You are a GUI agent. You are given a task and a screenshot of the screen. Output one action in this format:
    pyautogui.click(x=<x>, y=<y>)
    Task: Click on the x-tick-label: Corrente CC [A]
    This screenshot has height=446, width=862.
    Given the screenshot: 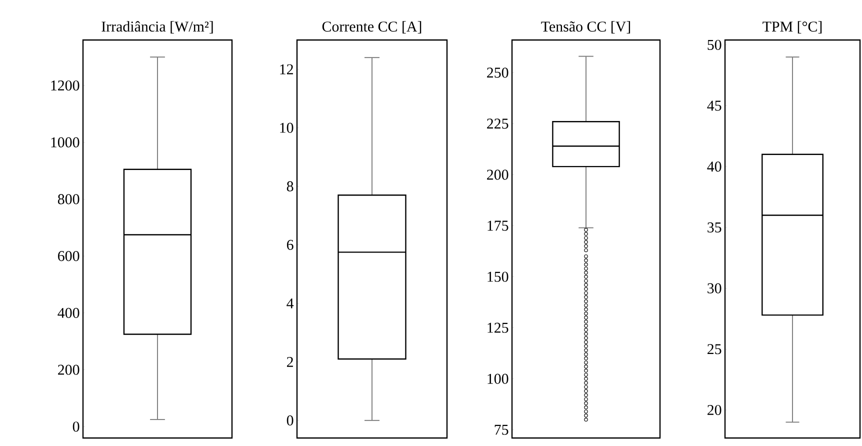 What is the action you would take?
    pyautogui.click(x=372, y=27)
    